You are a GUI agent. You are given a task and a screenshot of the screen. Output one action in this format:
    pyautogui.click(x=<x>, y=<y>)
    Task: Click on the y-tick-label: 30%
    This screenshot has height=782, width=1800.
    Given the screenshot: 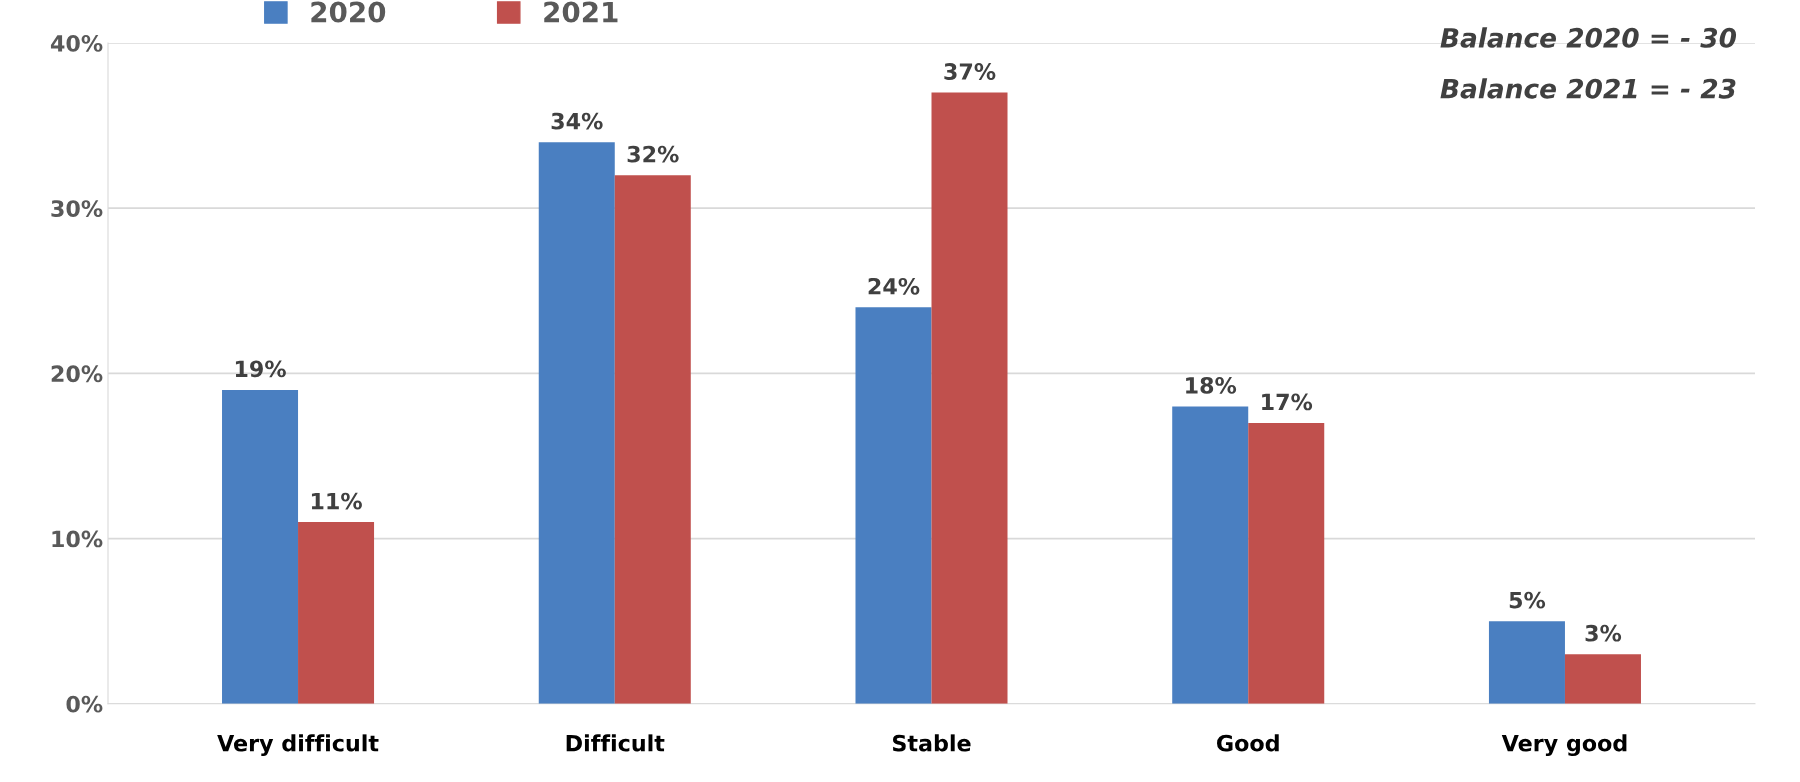 What is the action you would take?
    pyautogui.click(x=77, y=208)
    